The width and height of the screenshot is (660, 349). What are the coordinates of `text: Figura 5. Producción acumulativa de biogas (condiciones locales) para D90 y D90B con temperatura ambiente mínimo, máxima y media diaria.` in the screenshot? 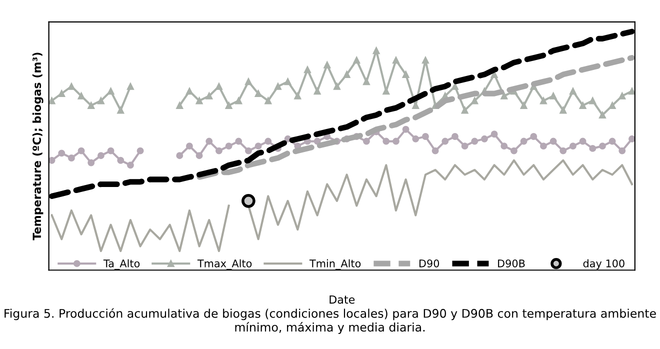 It's located at (330, 321).